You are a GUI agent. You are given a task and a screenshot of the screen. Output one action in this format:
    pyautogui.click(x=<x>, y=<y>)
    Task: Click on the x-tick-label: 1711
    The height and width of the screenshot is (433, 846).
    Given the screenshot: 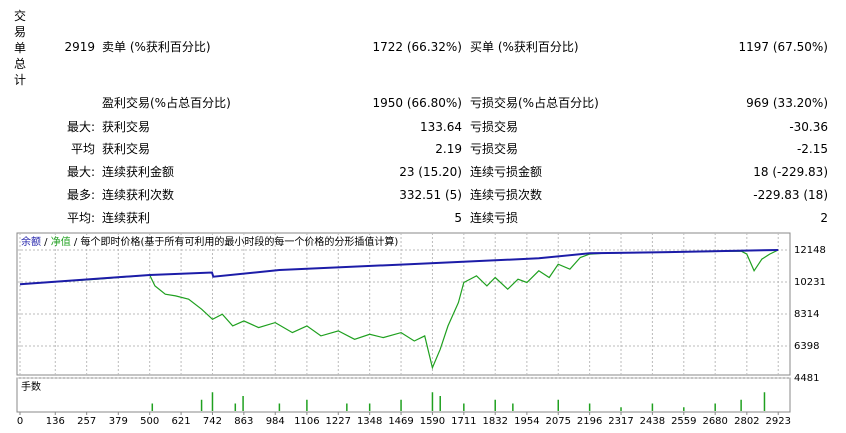 What is the action you would take?
    pyautogui.click(x=463, y=421)
    